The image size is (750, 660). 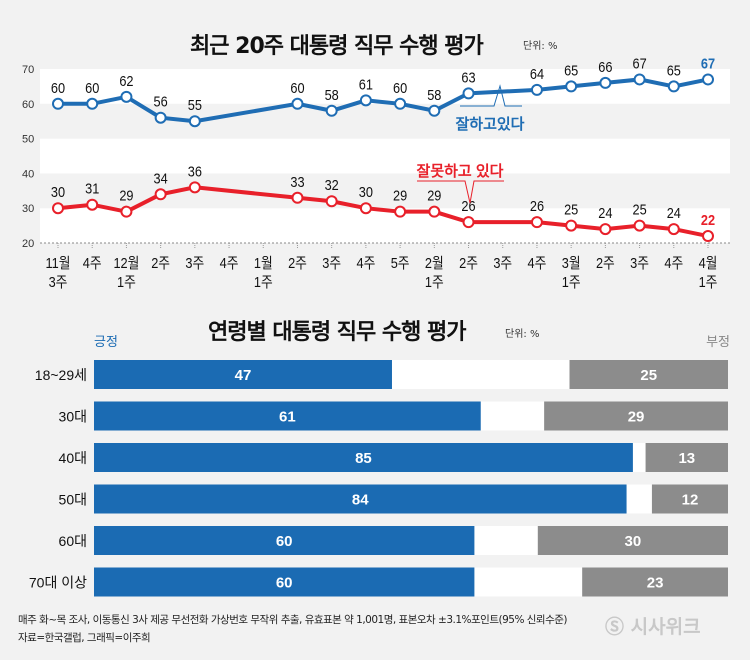 I want to click on category-label: 60대, so click(x=73, y=541).